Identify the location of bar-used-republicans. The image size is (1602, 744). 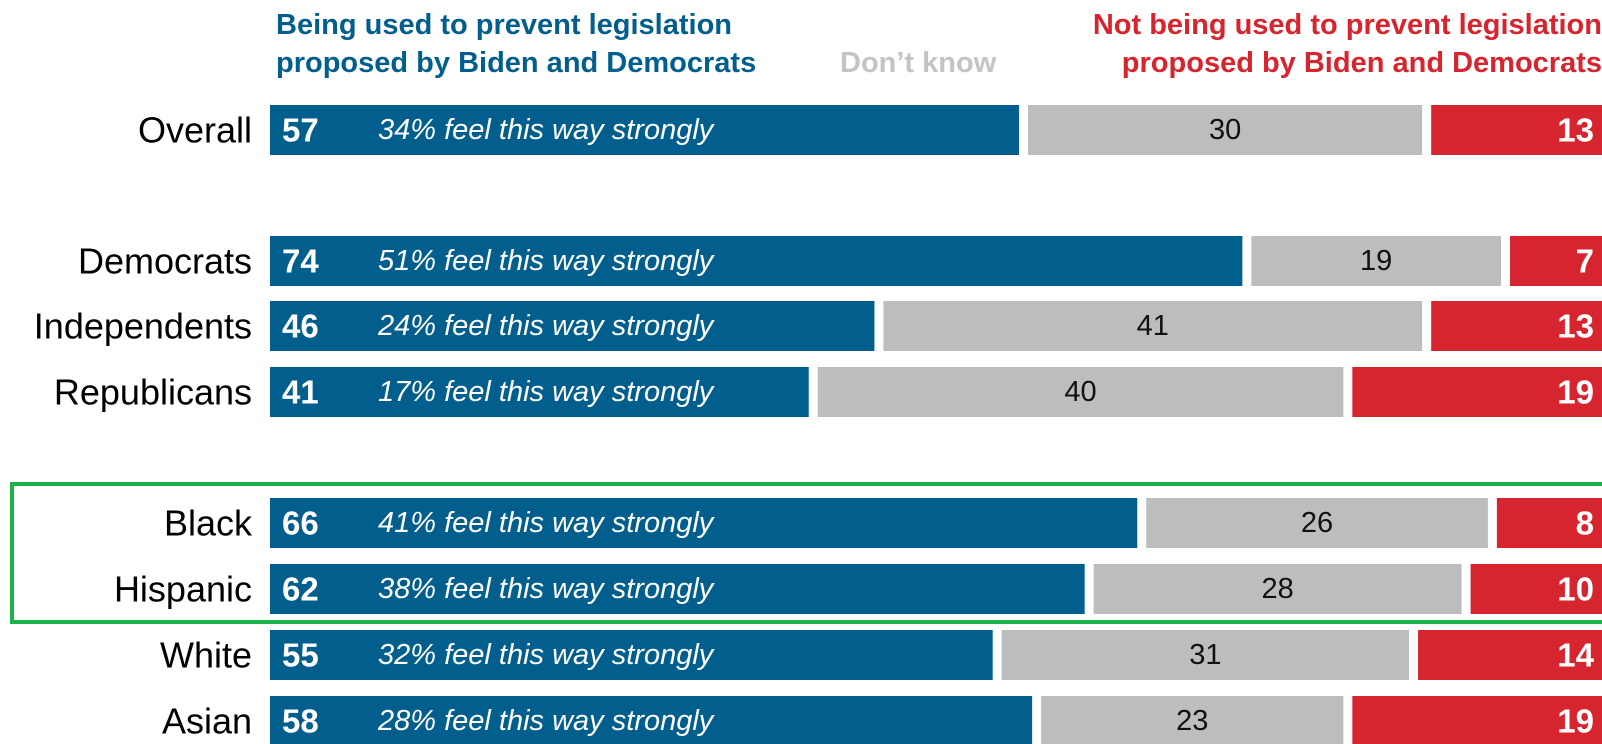
(539, 392).